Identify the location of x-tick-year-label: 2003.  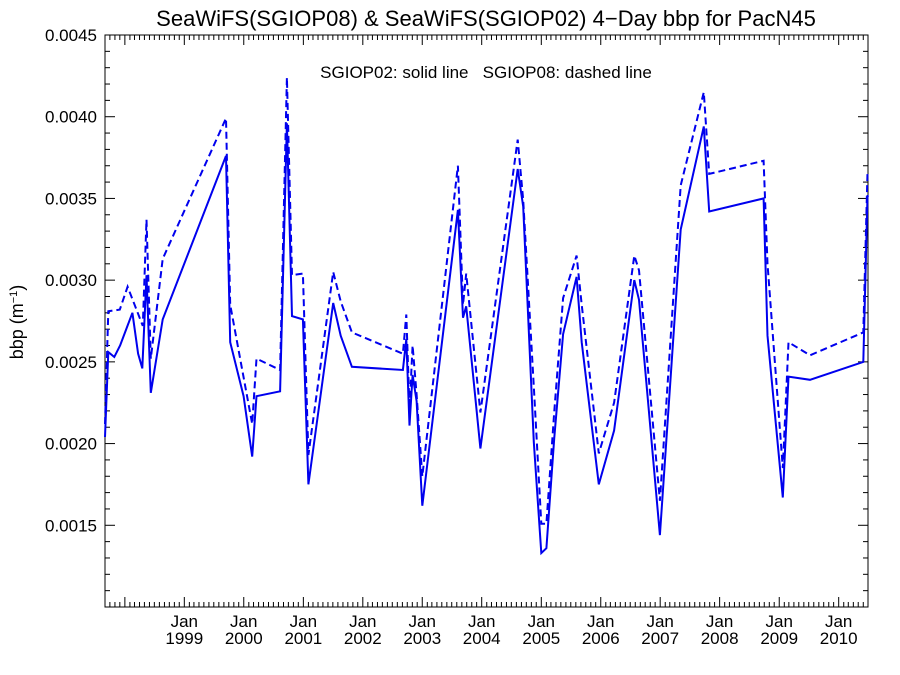
(422, 638).